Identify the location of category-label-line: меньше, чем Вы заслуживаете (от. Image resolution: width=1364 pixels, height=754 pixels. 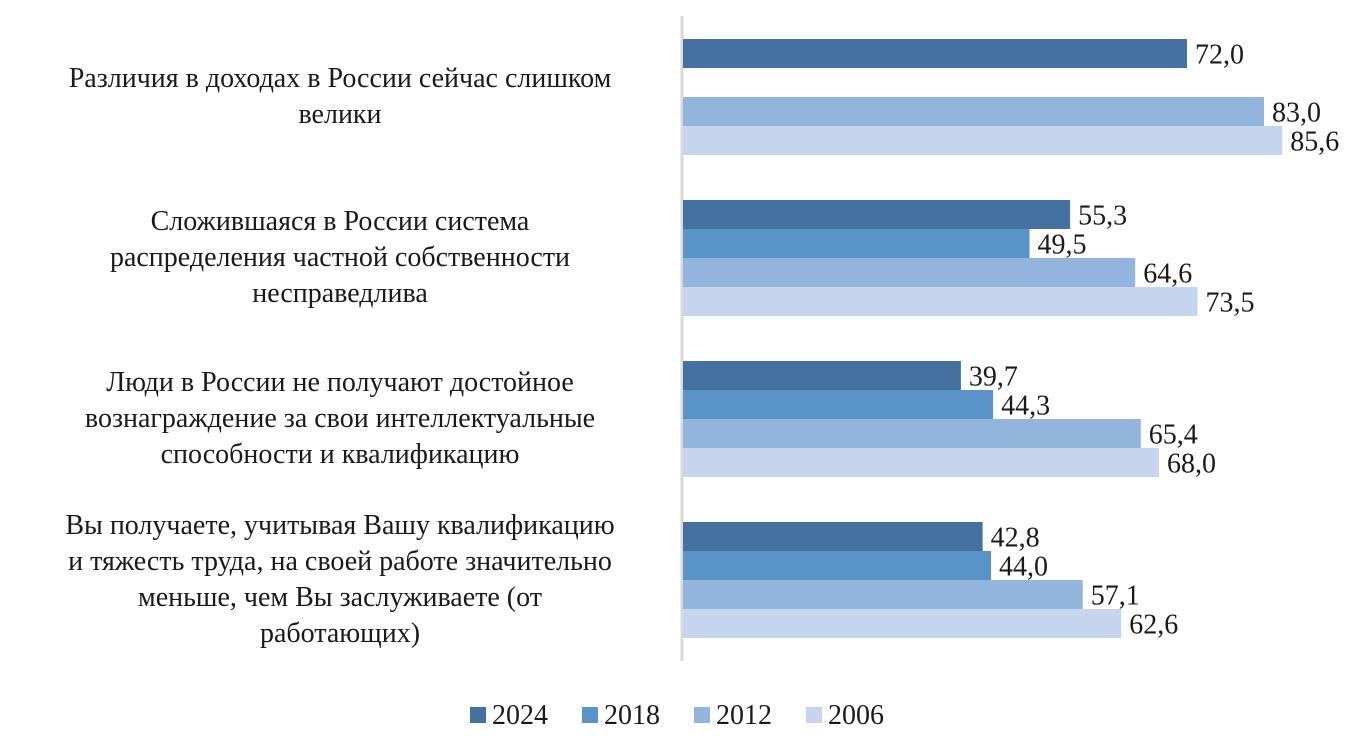
(340, 597).